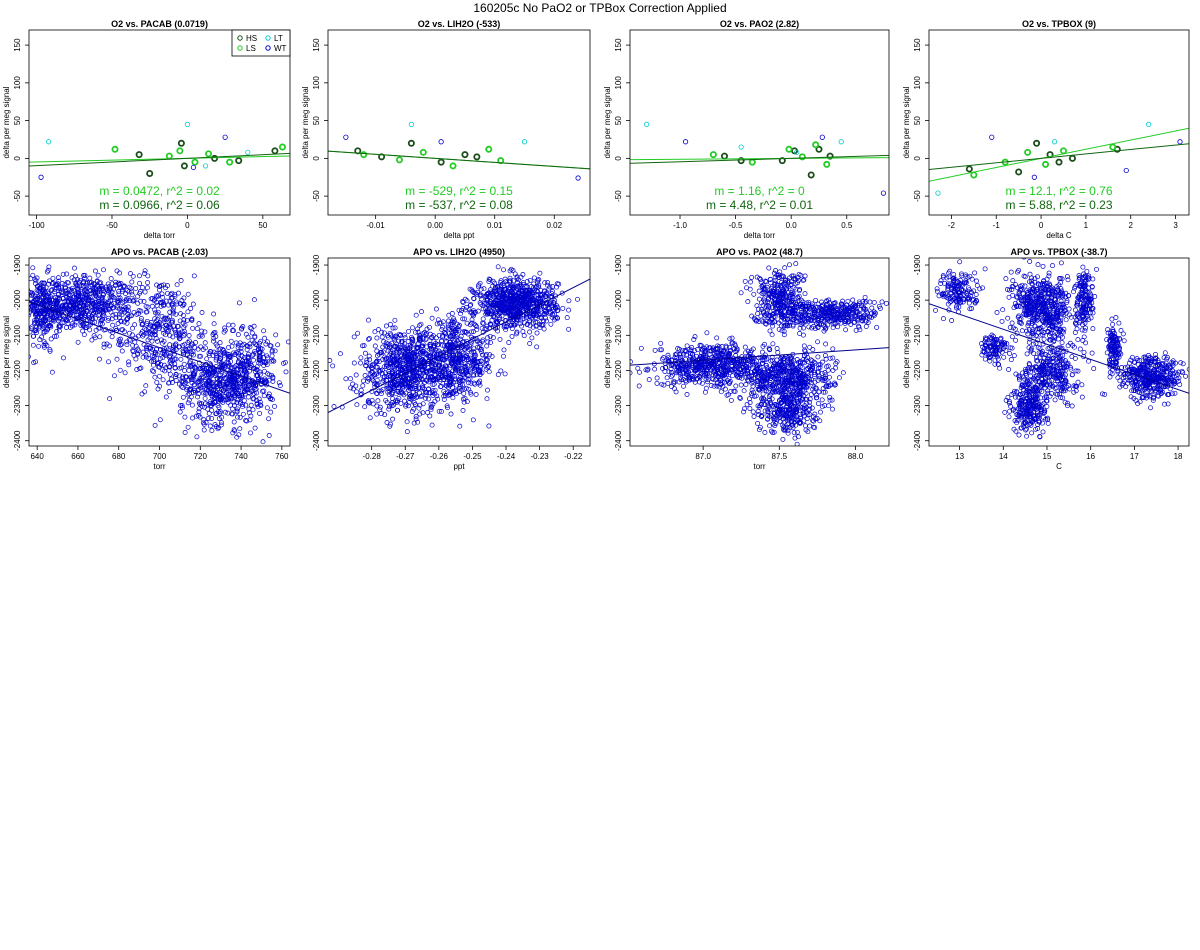  Describe the element at coordinates (282, 147) in the screenshot. I see `data-point-ls` at that location.